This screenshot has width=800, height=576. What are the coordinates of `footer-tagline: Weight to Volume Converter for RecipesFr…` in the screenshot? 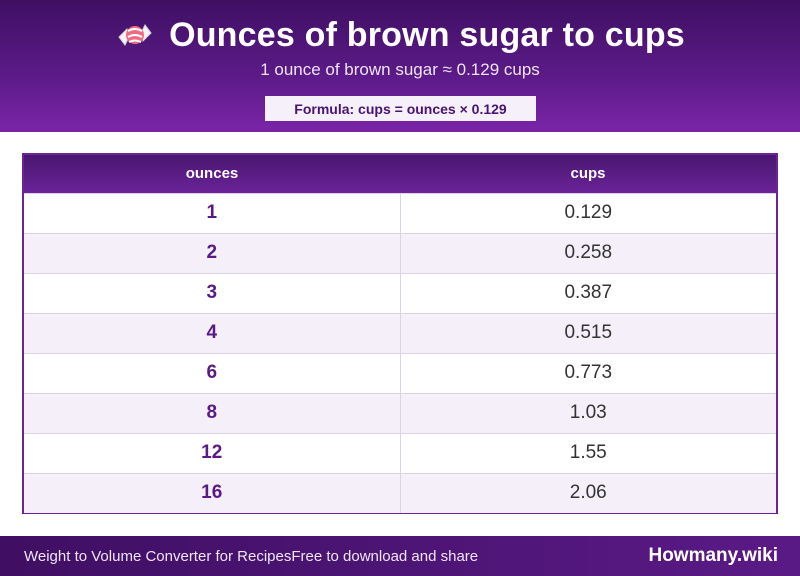 It's located at (251, 556).